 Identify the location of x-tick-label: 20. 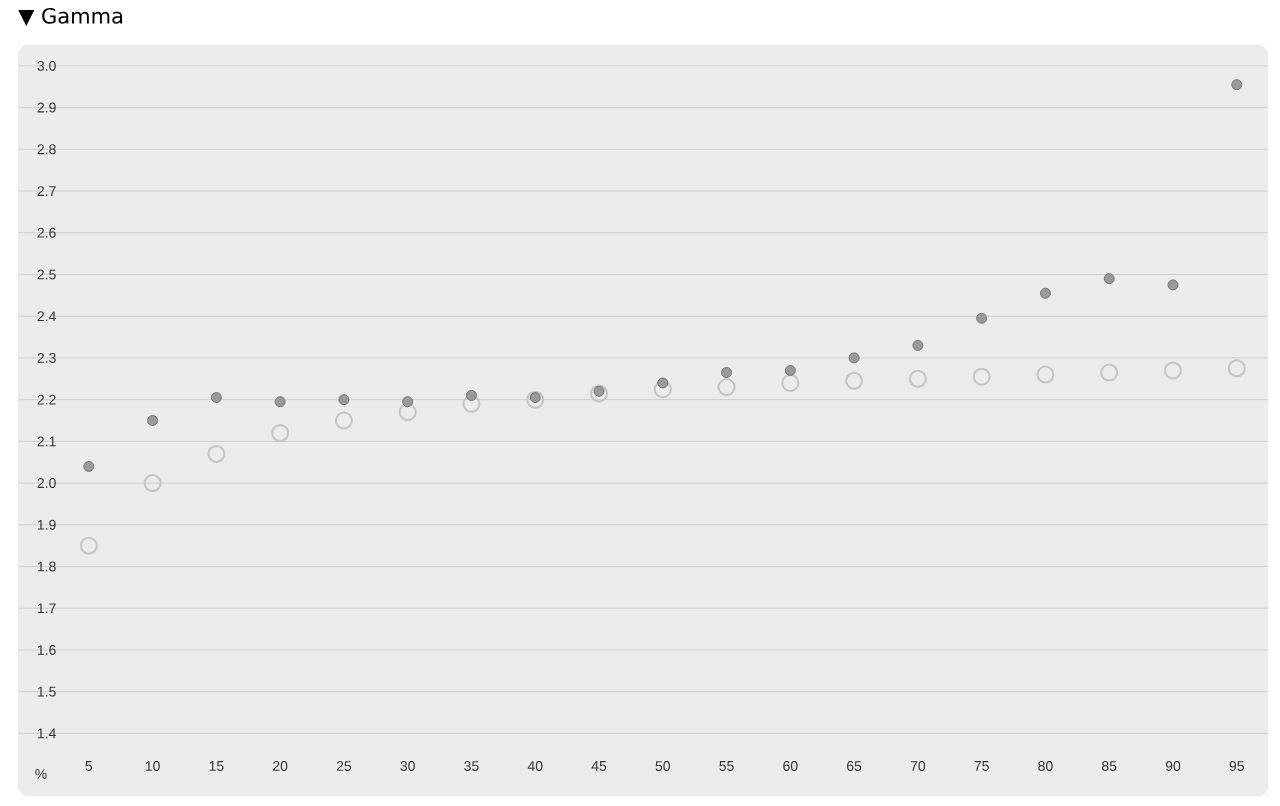
(280, 766).